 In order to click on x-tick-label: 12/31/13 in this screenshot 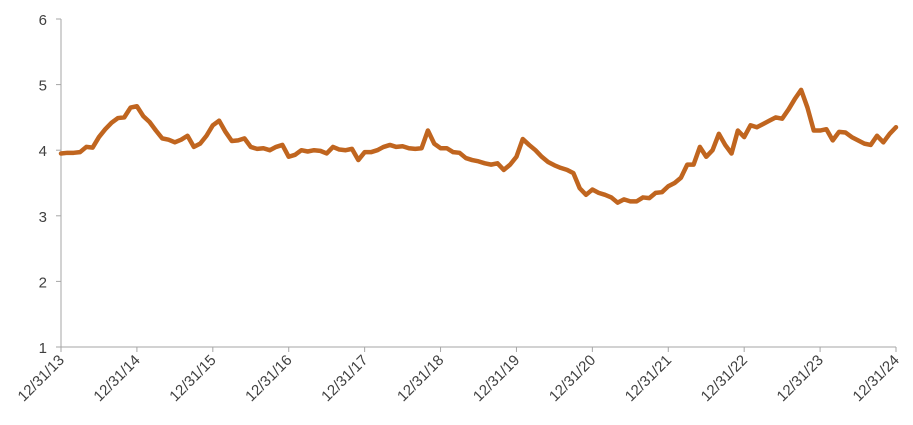, I will do `click(41, 378)`.